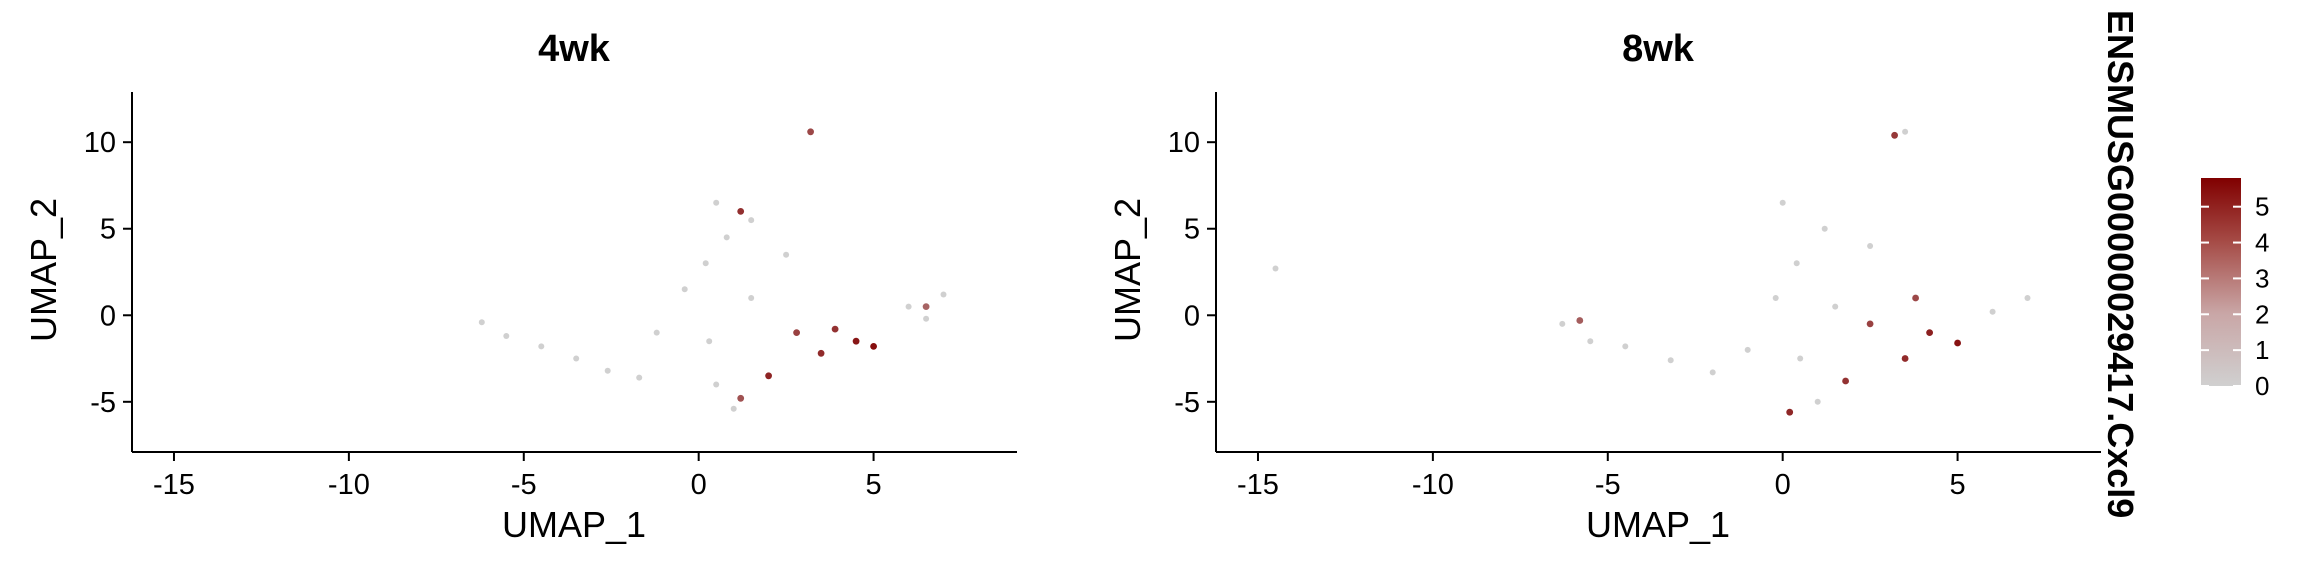  I want to click on legend-ticks: 0 1 2 3 4 5, so click(2235, 296).